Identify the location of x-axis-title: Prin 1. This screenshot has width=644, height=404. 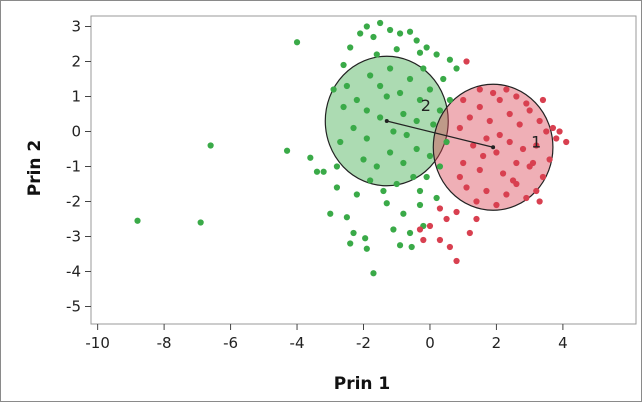
(362, 384).